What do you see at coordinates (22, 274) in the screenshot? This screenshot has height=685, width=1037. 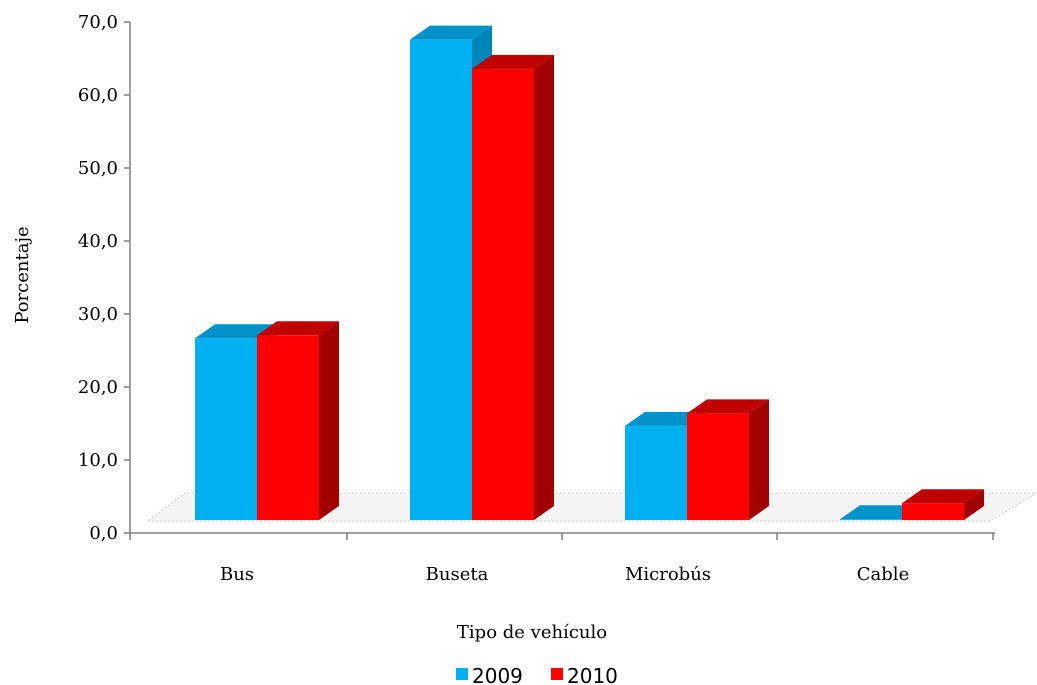 I see `y-axis-title: Porcentaje` at bounding box center [22, 274].